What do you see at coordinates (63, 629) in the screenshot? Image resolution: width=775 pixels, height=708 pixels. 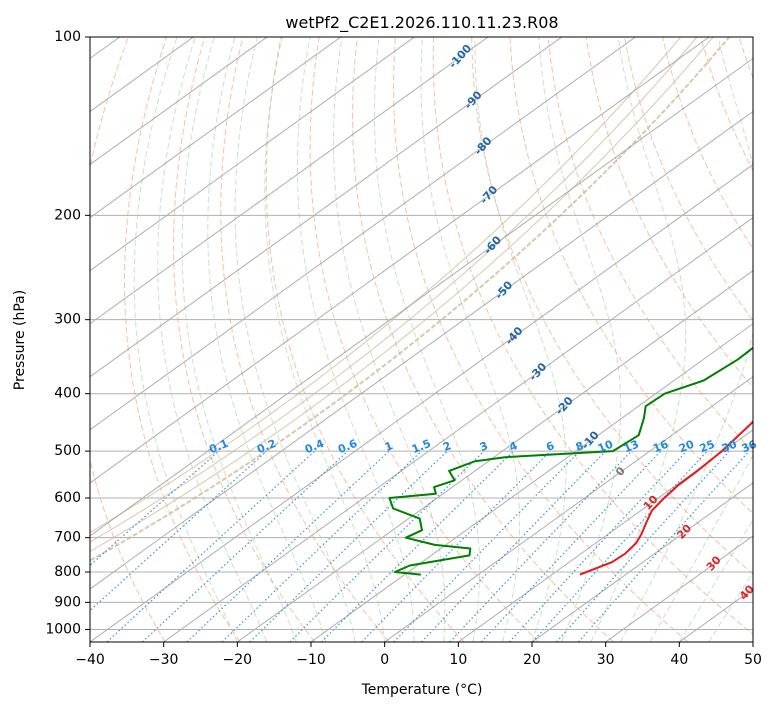 I see `y-tick-label: 1000` at bounding box center [63, 629].